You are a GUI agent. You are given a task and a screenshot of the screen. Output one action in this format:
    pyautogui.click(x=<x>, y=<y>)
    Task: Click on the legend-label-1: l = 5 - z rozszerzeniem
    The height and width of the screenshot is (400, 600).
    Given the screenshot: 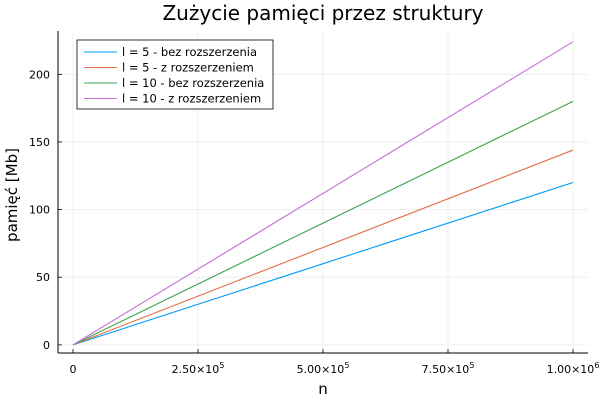 What is the action you would take?
    pyautogui.click(x=188, y=68)
    